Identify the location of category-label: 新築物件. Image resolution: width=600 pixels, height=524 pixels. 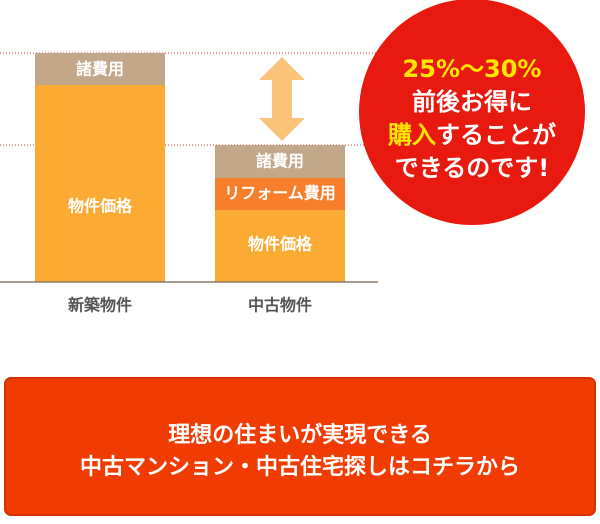
(100, 305).